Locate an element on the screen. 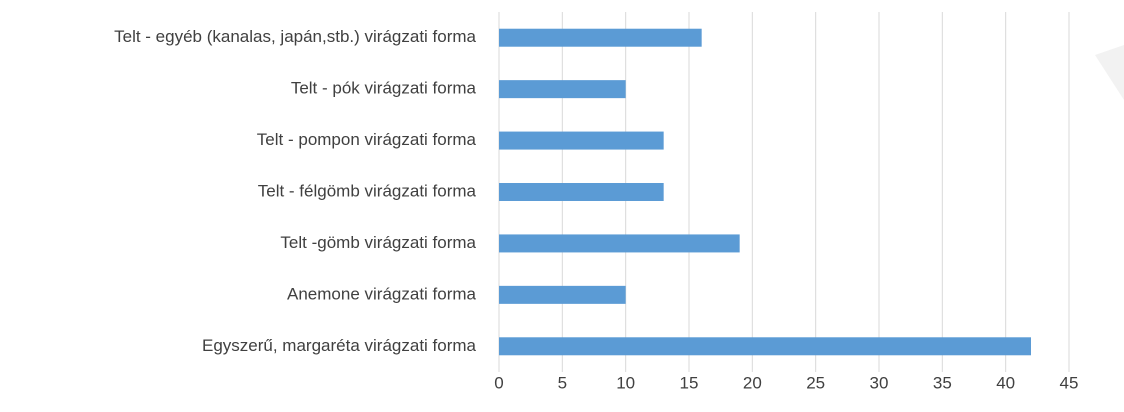 This screenshot has height=412, width=1124. x-tick-label: 35 is located at coordinates (942, 382).